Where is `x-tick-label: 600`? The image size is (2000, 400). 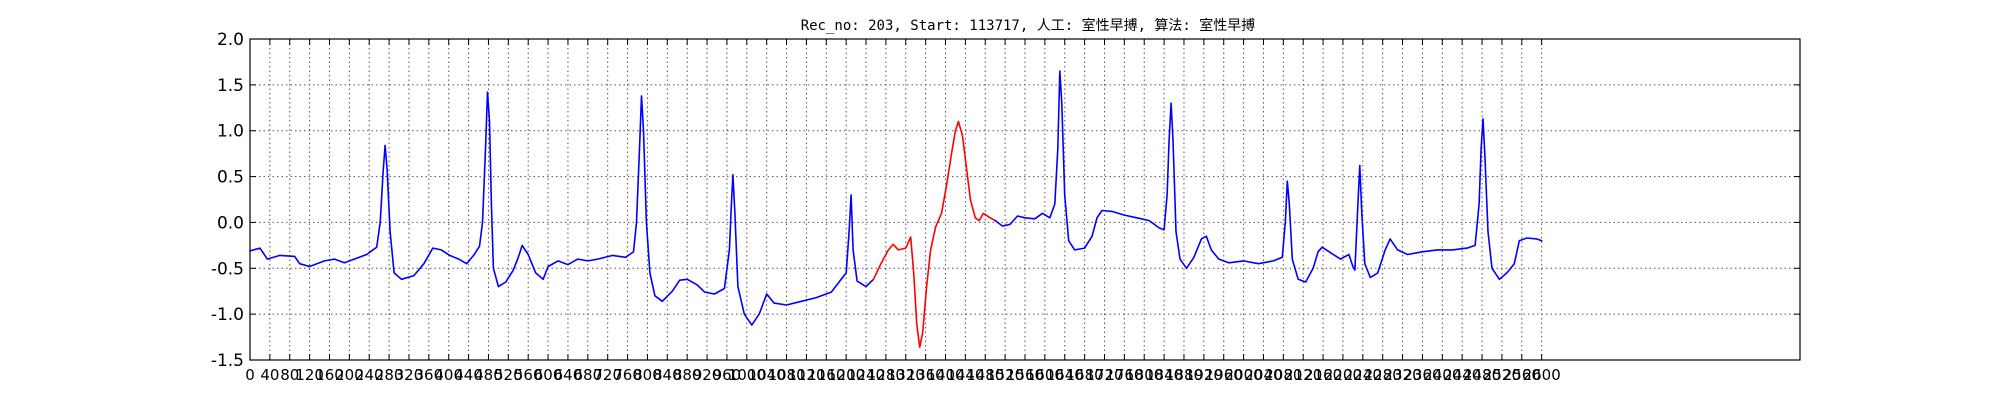
x-tick-label: 600 is located at coordinates (548, 375).